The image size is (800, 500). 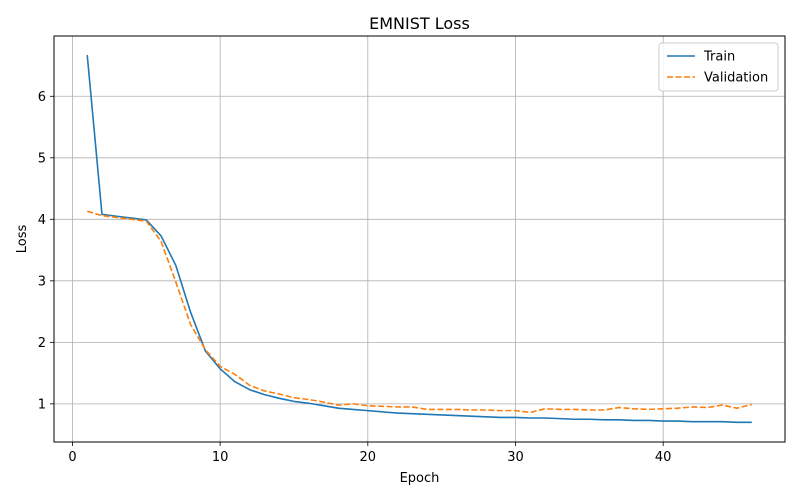 What do you see at coordinates (42, 404) in the screenshot?
I see `y-tick-label: 1` at bounding box center [42, 404].